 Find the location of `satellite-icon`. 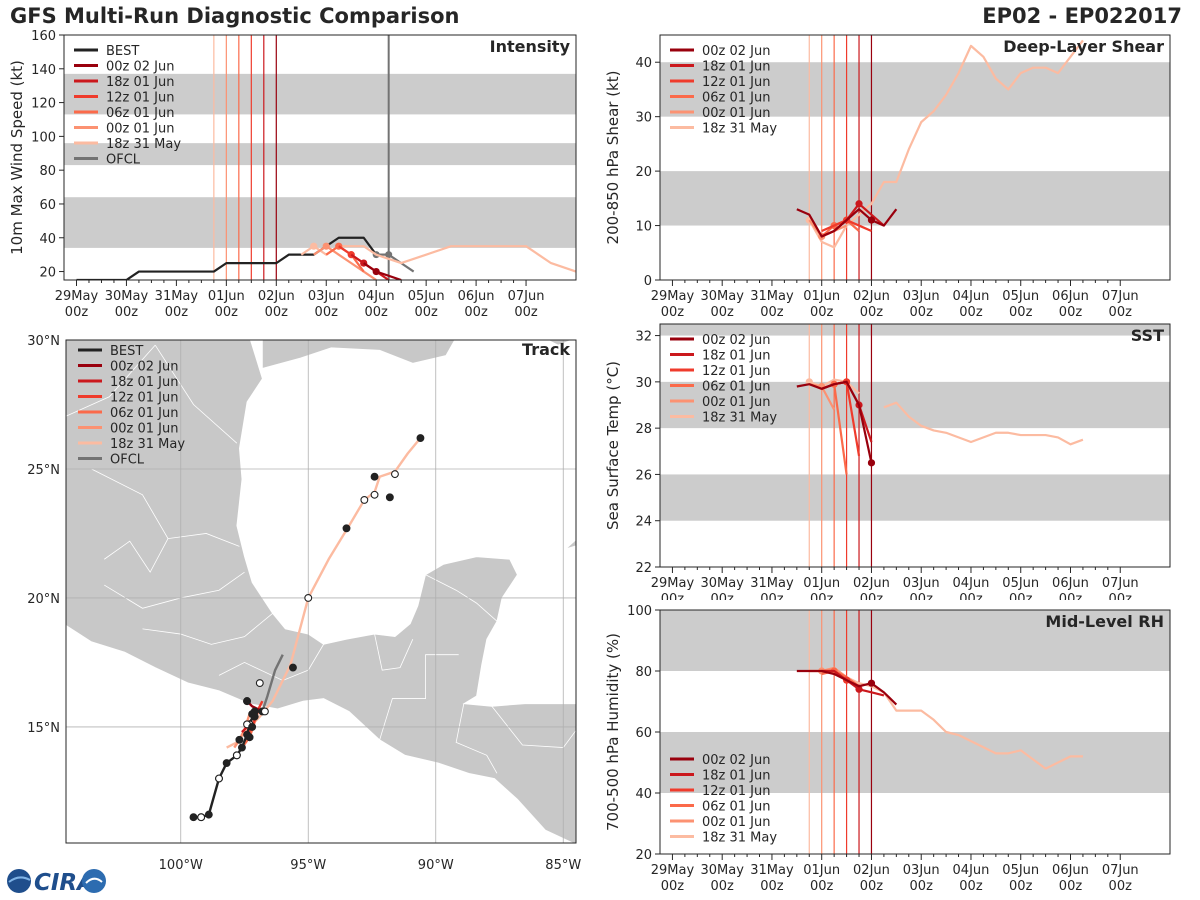

satellite-icon is located at coordinates (94, 881).